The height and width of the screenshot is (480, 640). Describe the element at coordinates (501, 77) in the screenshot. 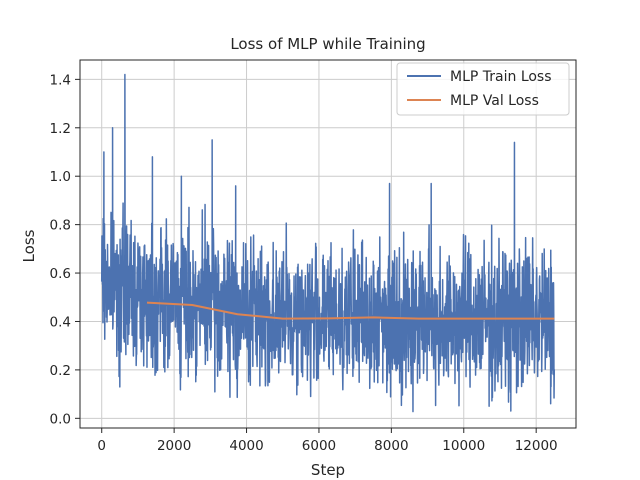

I see `legend-label-train: MLP Train Loss` at that location.